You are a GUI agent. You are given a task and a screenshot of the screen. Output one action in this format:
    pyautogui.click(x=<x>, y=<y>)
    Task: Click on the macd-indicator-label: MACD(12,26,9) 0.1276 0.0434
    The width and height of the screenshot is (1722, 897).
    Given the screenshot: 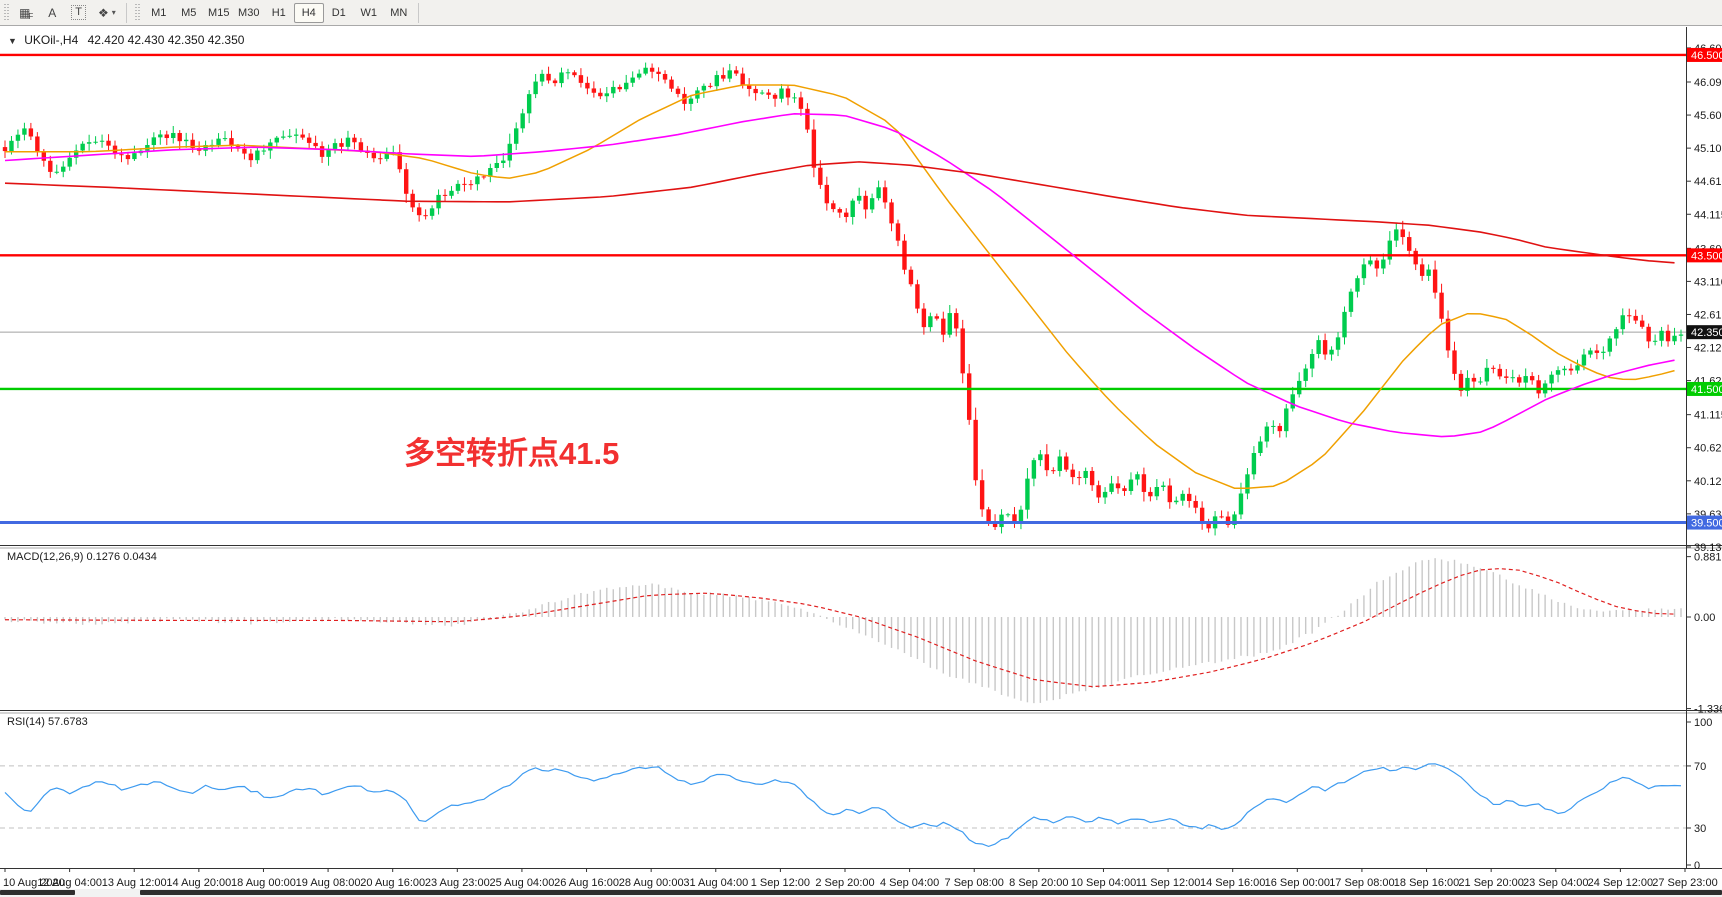 What is the action you would take?
    pyautogui.click(x=82, y=557)
    